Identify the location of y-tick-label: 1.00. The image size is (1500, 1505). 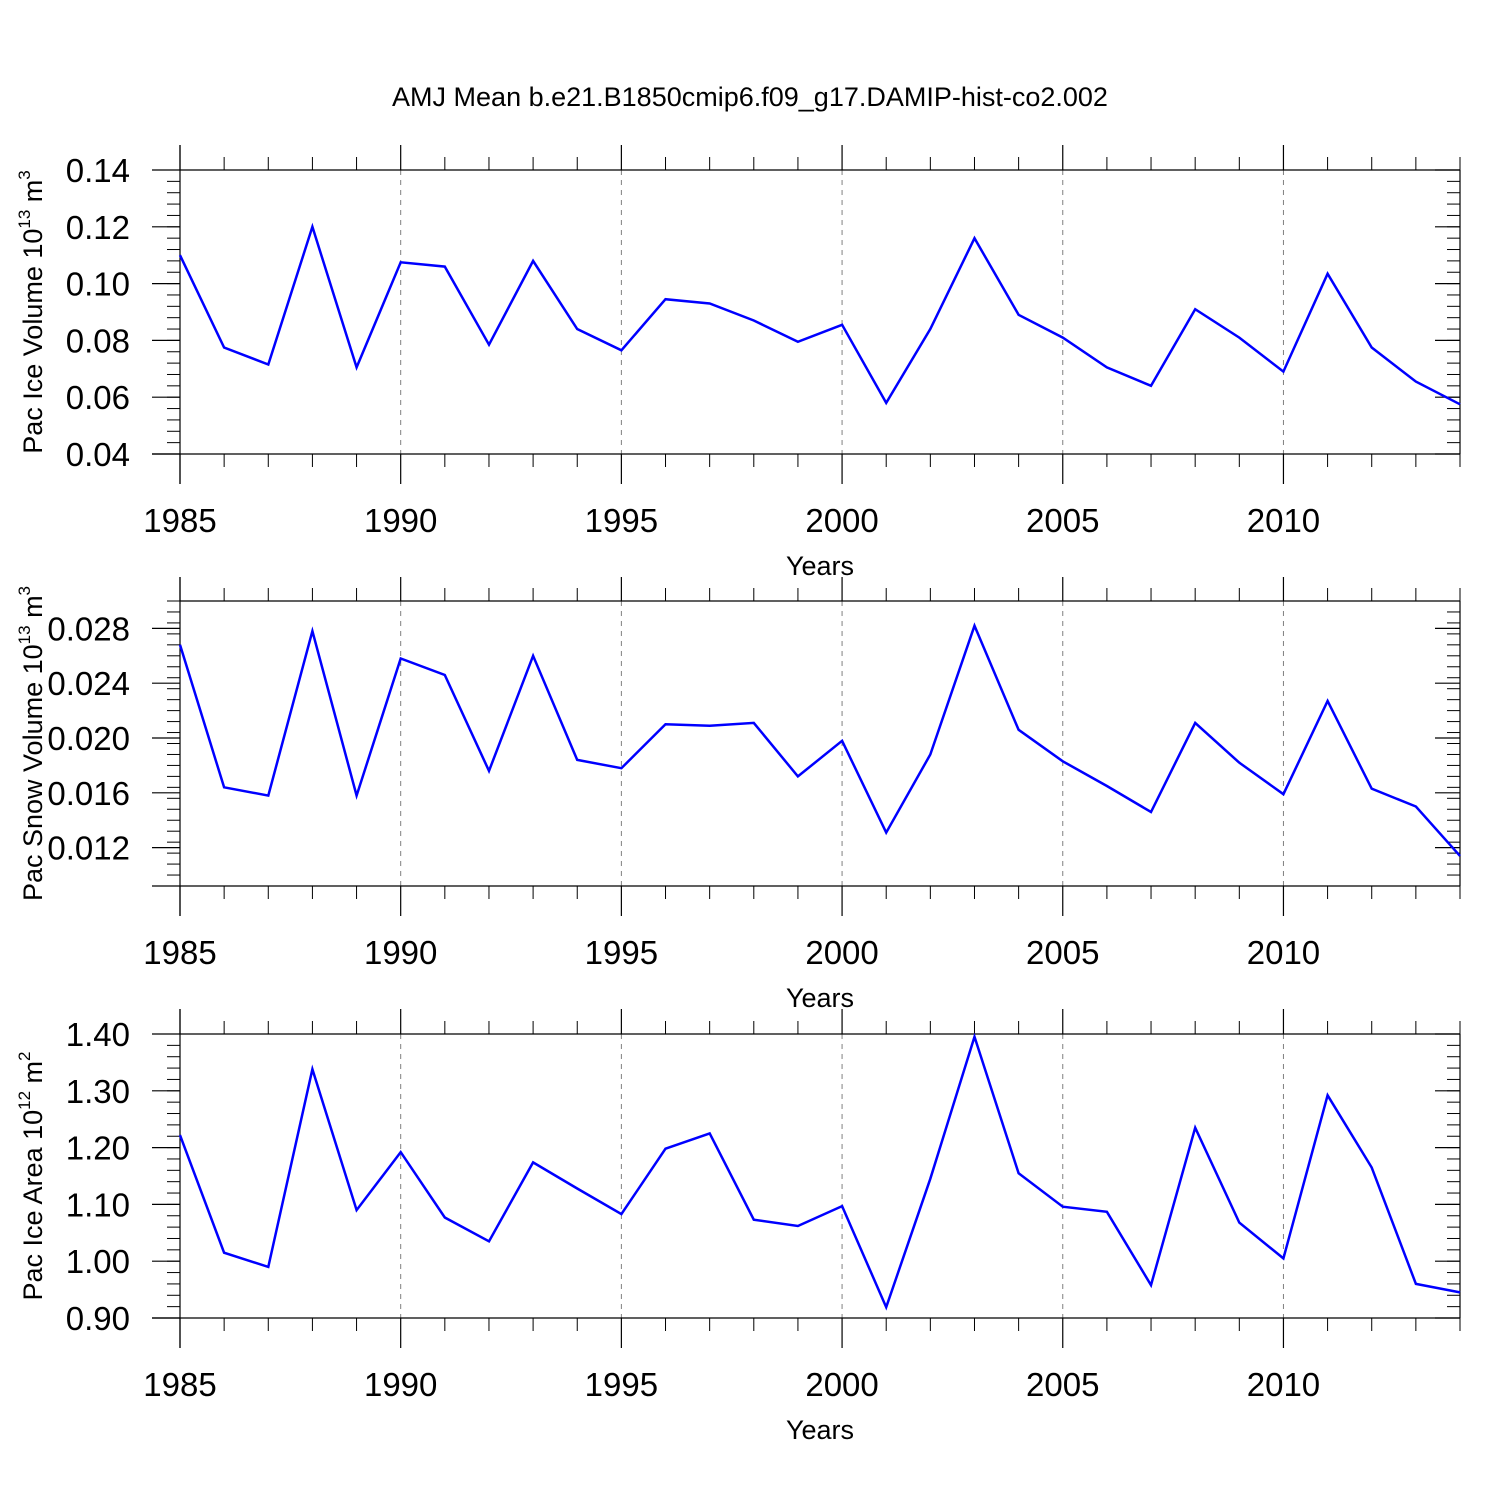
(98, 1261).